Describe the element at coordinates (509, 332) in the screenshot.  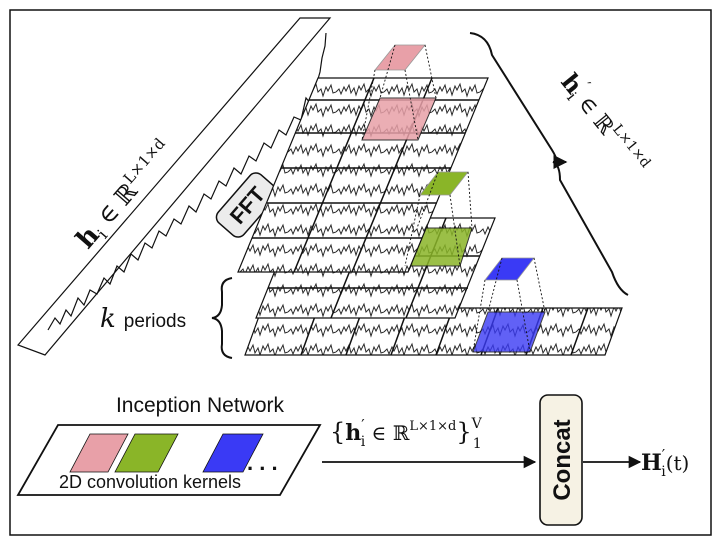
I see `blue-kernel-region` at that location.